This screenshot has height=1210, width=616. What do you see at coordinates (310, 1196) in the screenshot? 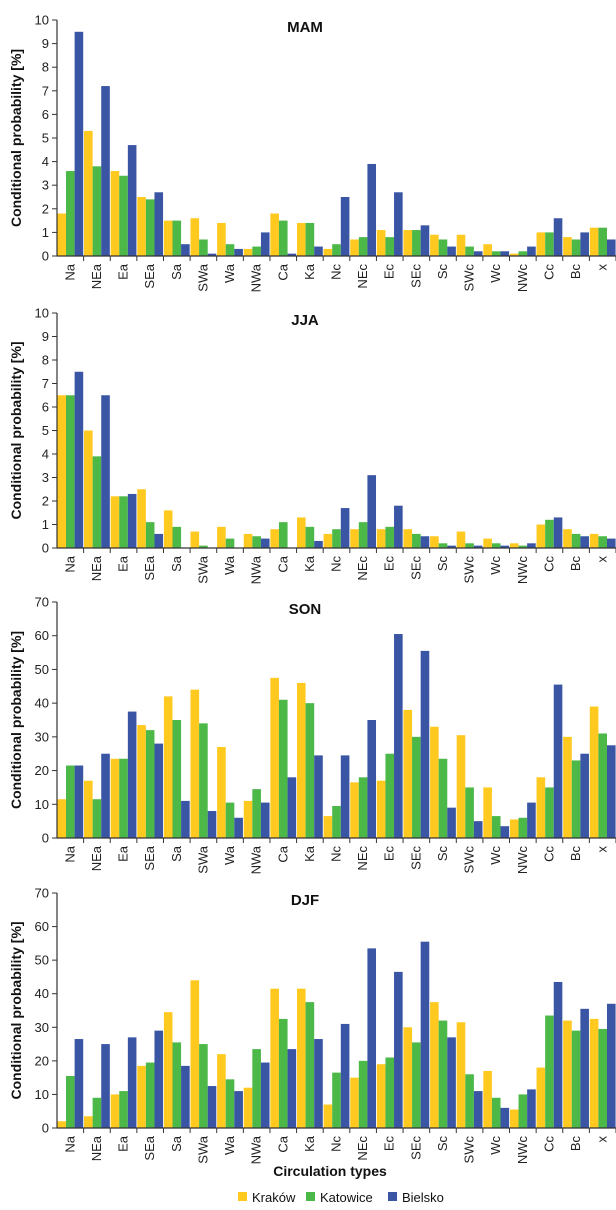
I see `legend-swatch-katowice` at bounding box center [310, 1196].